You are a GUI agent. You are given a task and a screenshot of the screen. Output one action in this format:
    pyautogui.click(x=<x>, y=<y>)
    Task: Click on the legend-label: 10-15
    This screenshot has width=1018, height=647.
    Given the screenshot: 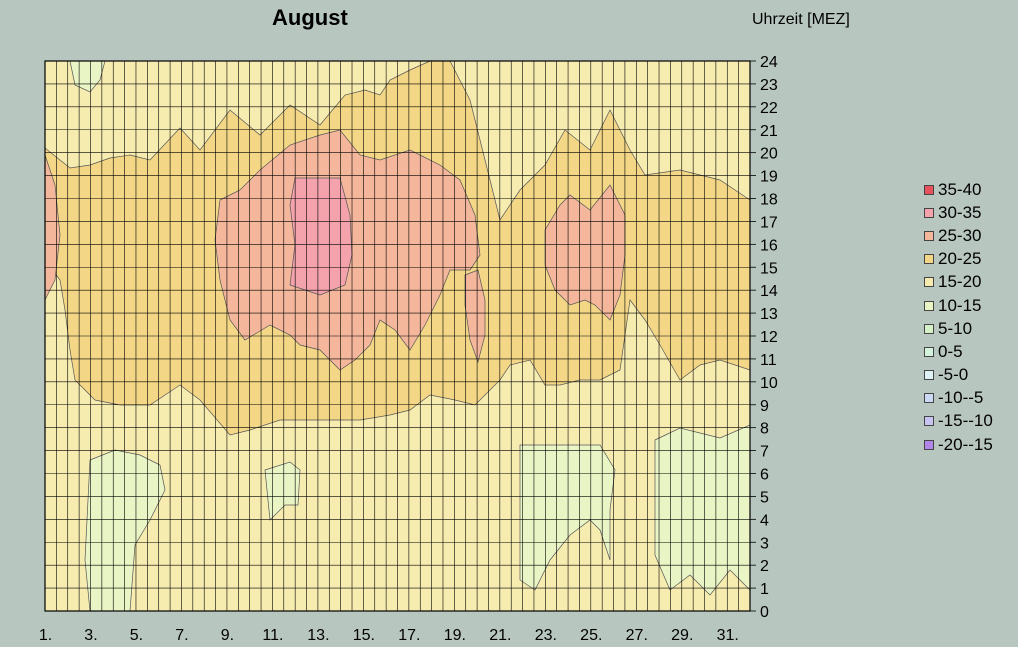 What is the action you would take?
    pyautogui.click(x=960, y=305)
    